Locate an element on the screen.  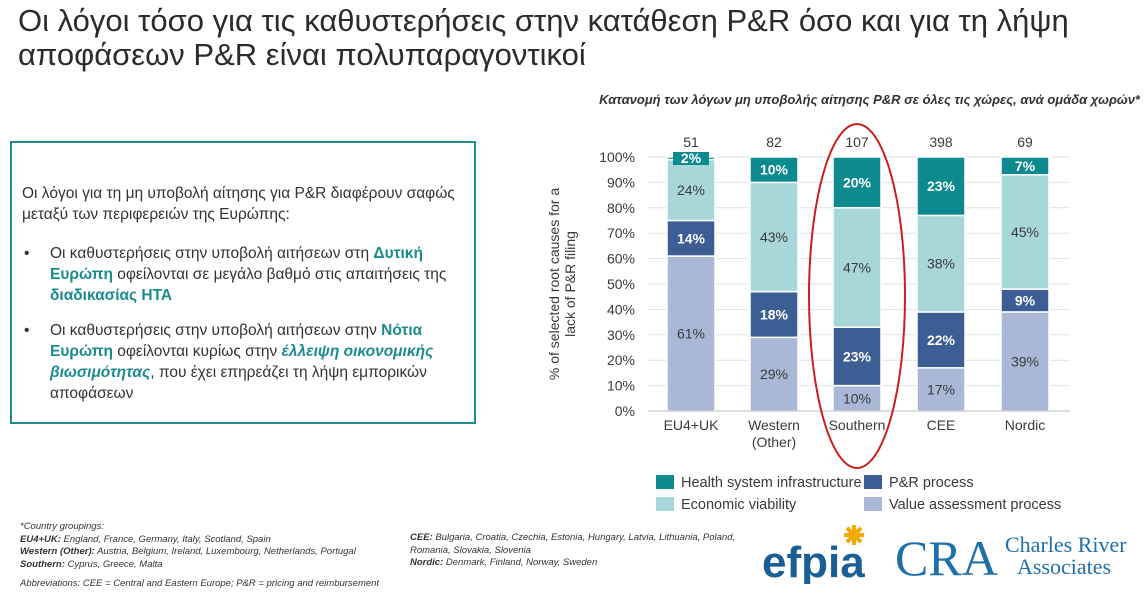
bar-value-label: 2% is located at coordinates (691, 158).